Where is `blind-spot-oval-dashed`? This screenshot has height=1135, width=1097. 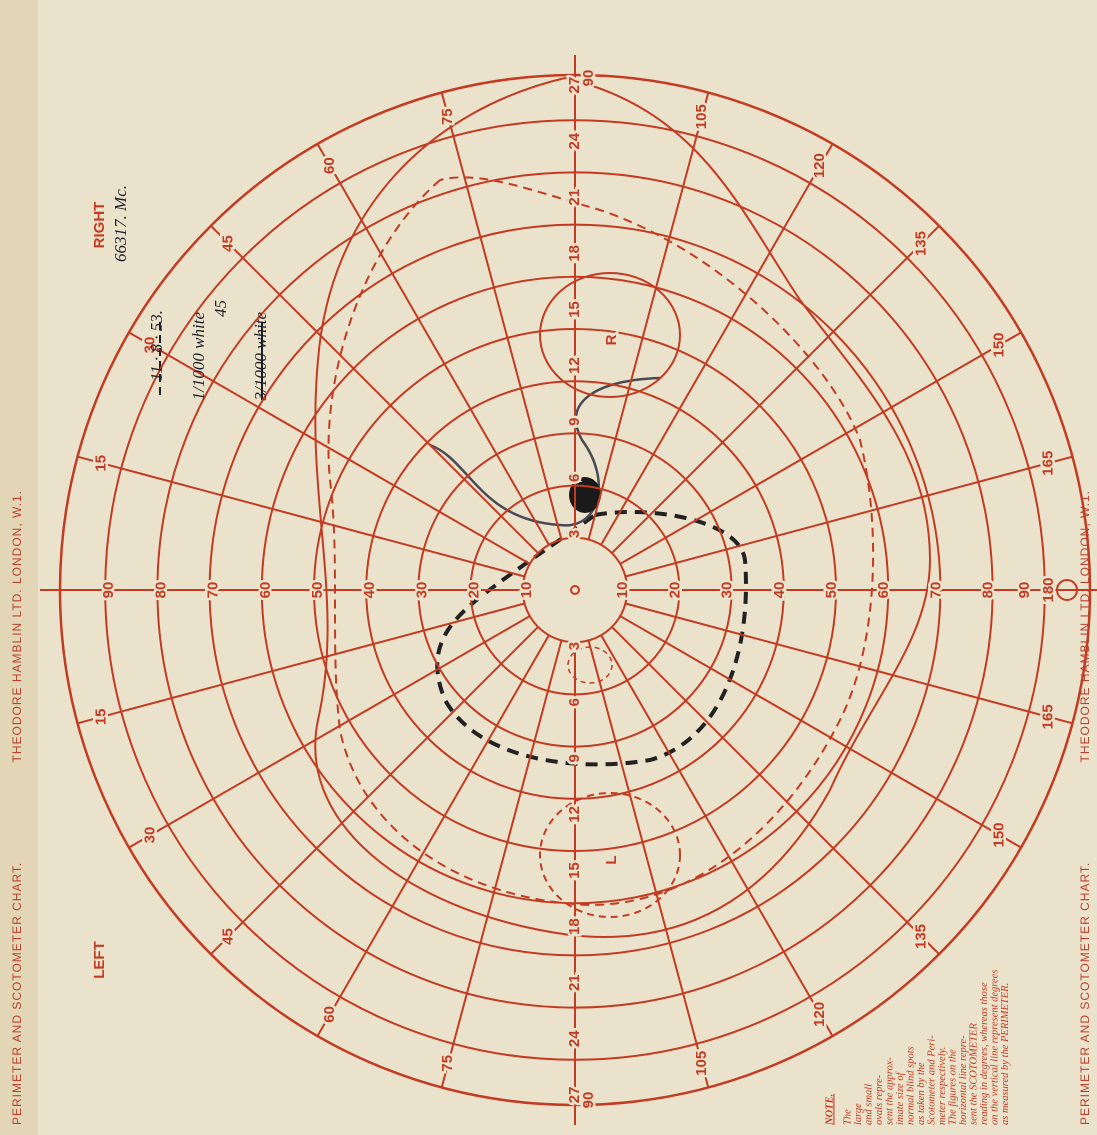 blind-spot-oval-dashed is located at coordinates (610, 855).